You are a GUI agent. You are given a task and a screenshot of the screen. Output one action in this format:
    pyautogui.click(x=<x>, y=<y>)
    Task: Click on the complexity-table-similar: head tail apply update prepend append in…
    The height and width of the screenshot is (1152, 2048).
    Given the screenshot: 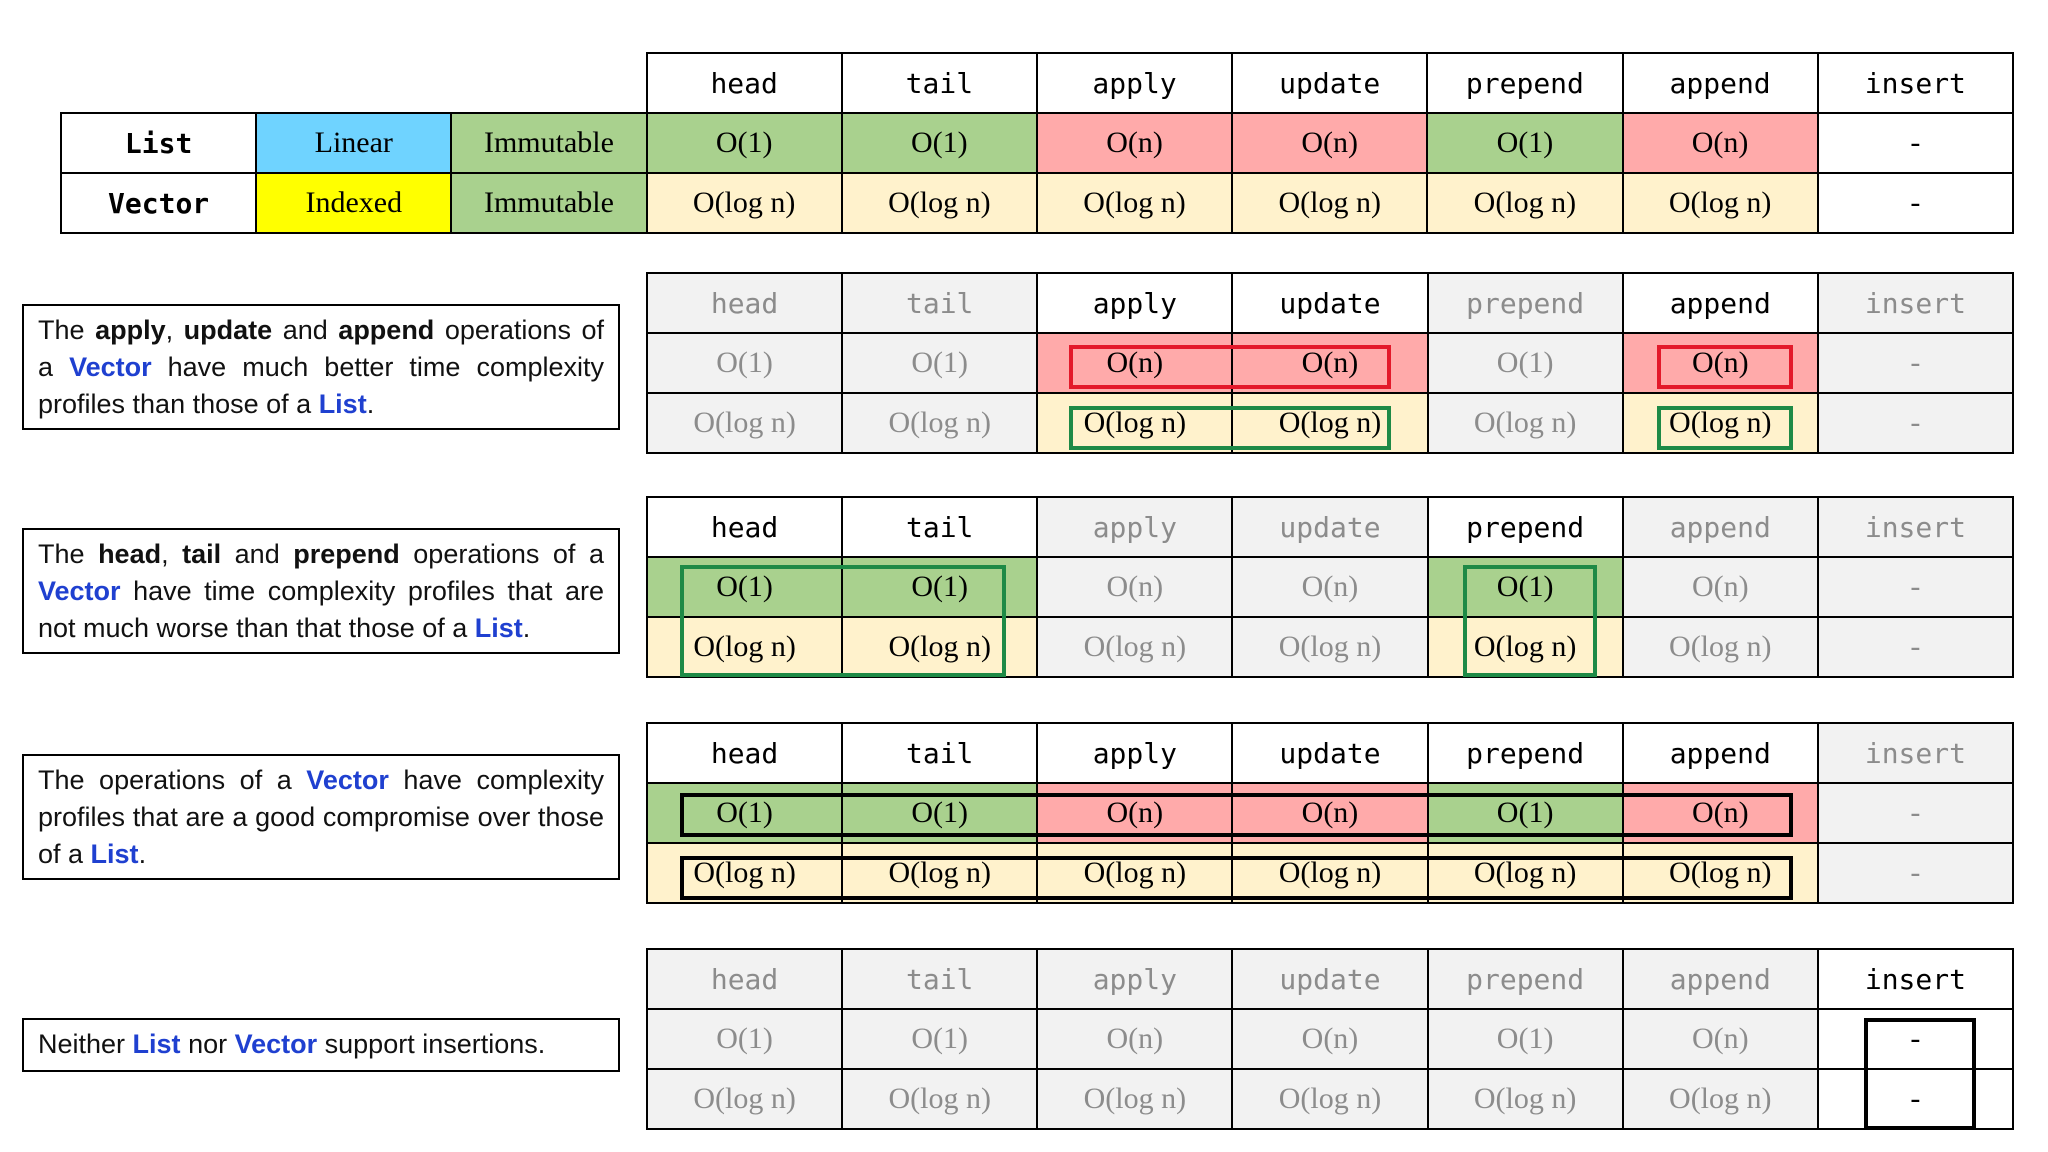 What is the action you would take?
    pyautogui.click(x=1330, y=587)
    